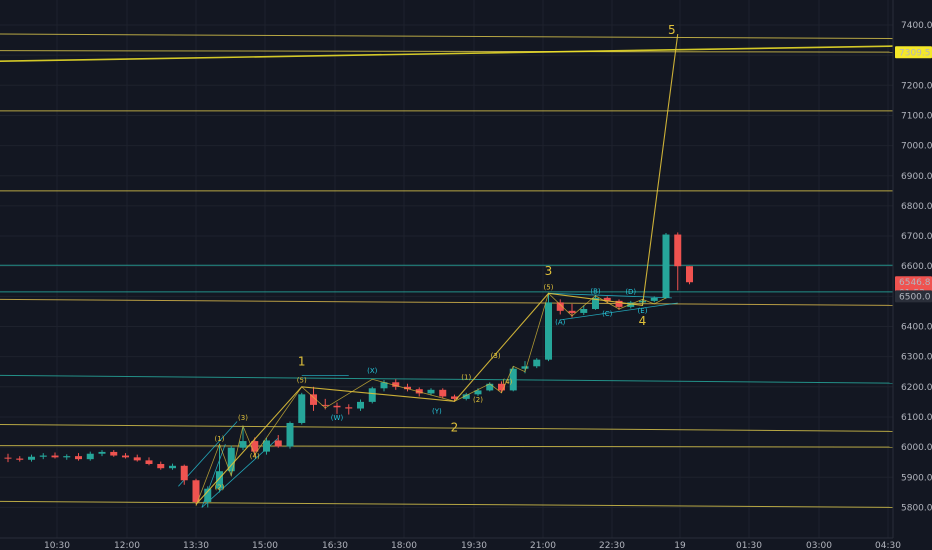  What do you see at coordinates (549, 288) in the screenshot?
I see `wave-label: (5)` at bounding box center [549, 288].